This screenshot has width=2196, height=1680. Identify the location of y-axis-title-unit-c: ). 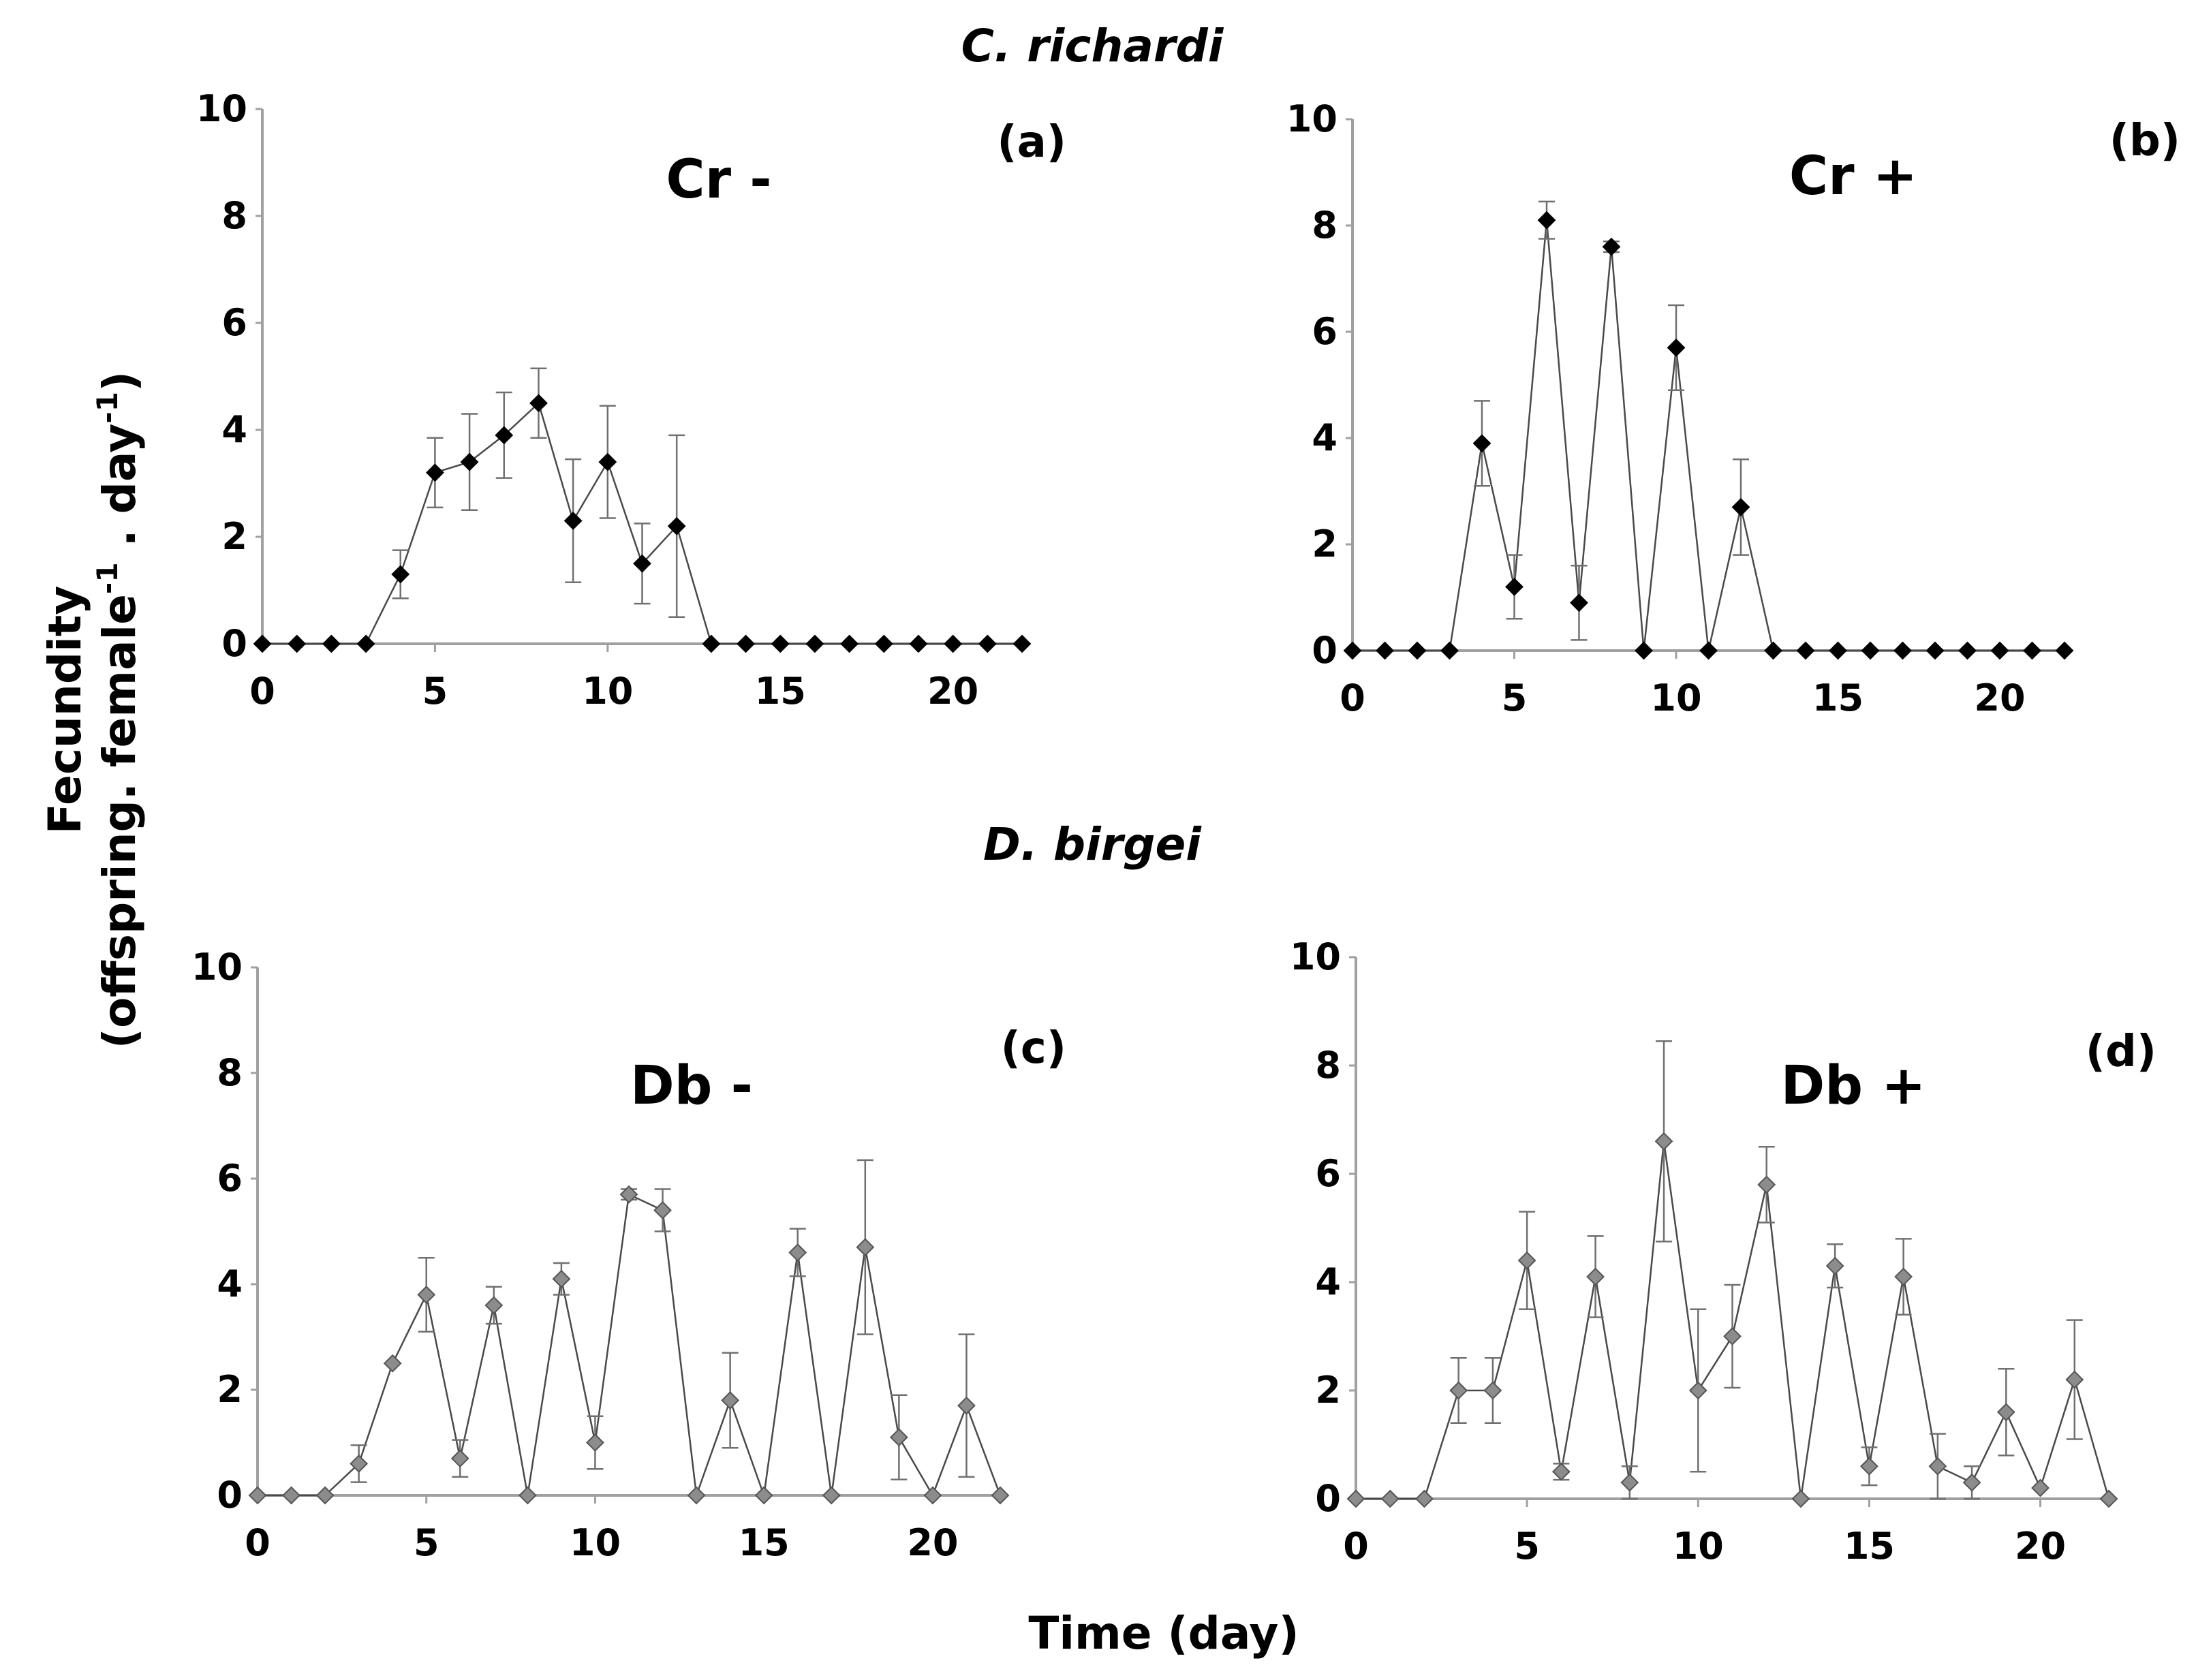
(120, 381).